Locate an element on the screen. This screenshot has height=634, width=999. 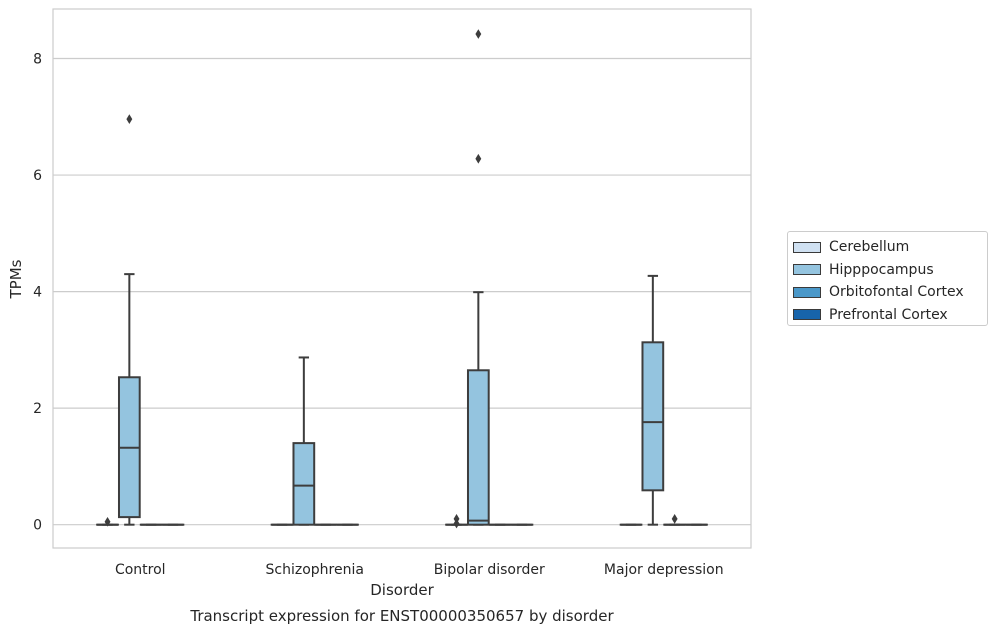
x-axis-label: Disorder is located at coordinates (402, 590).